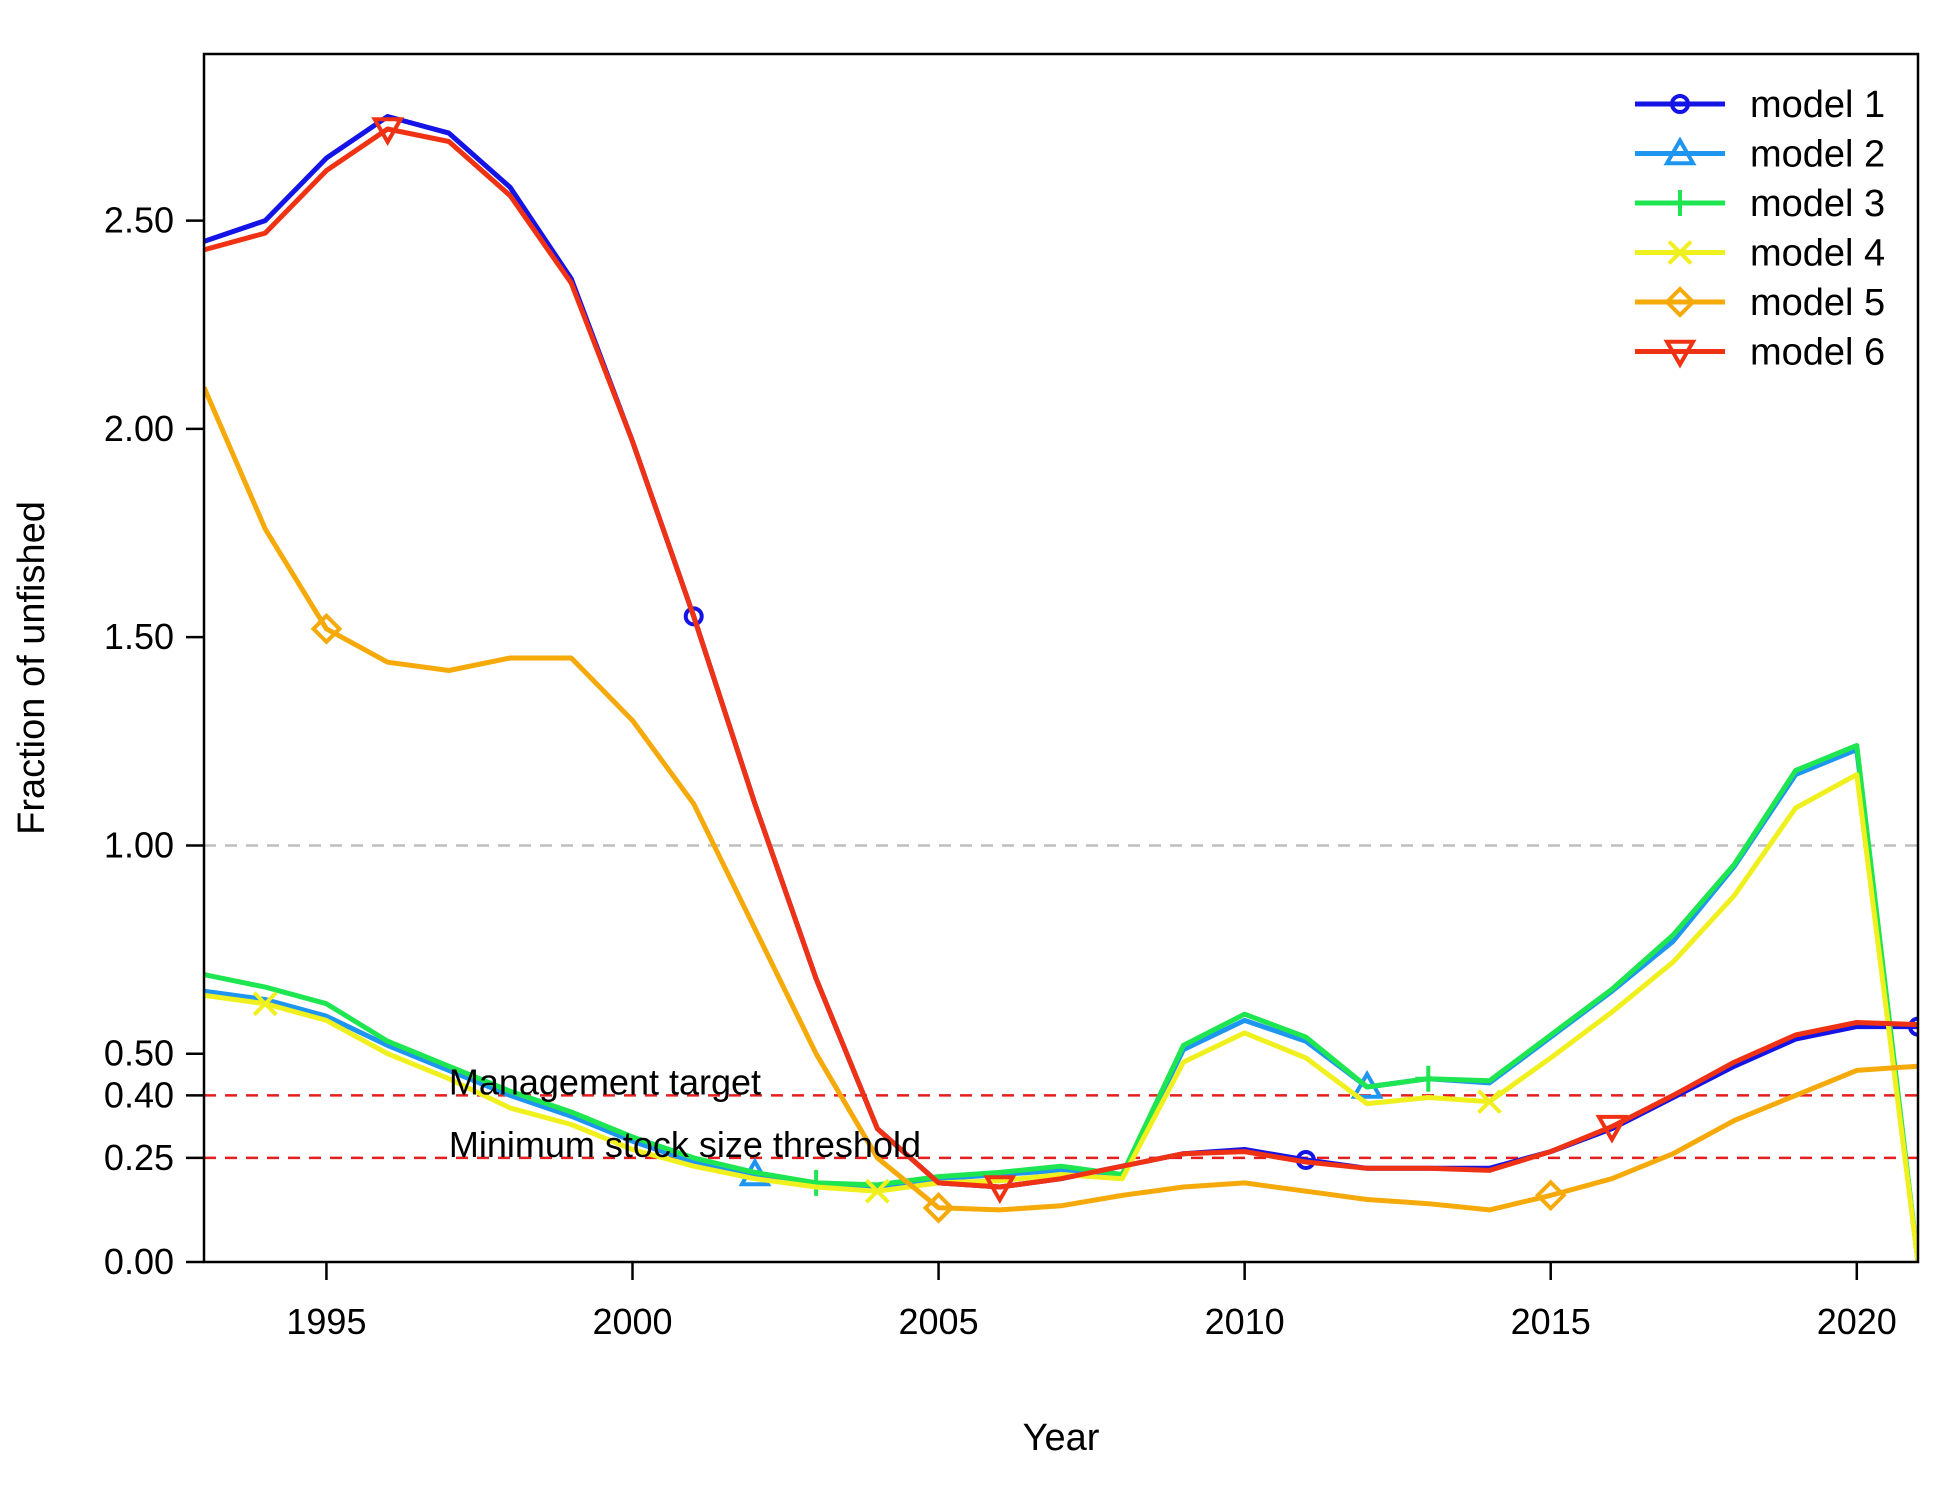 The height and width of the screenshot is (1505, 1950). I want to click on x-tick-label-5: 2020, so click(1857, 1321).